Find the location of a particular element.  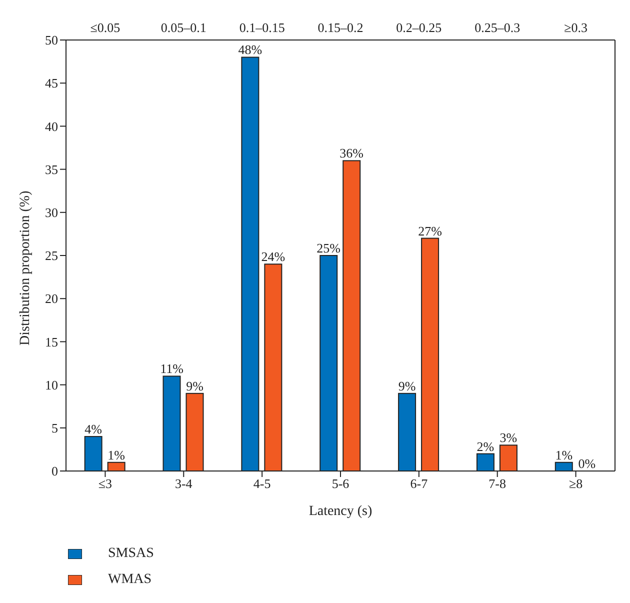

data-label: 24% is located at coordinates (273, 256).